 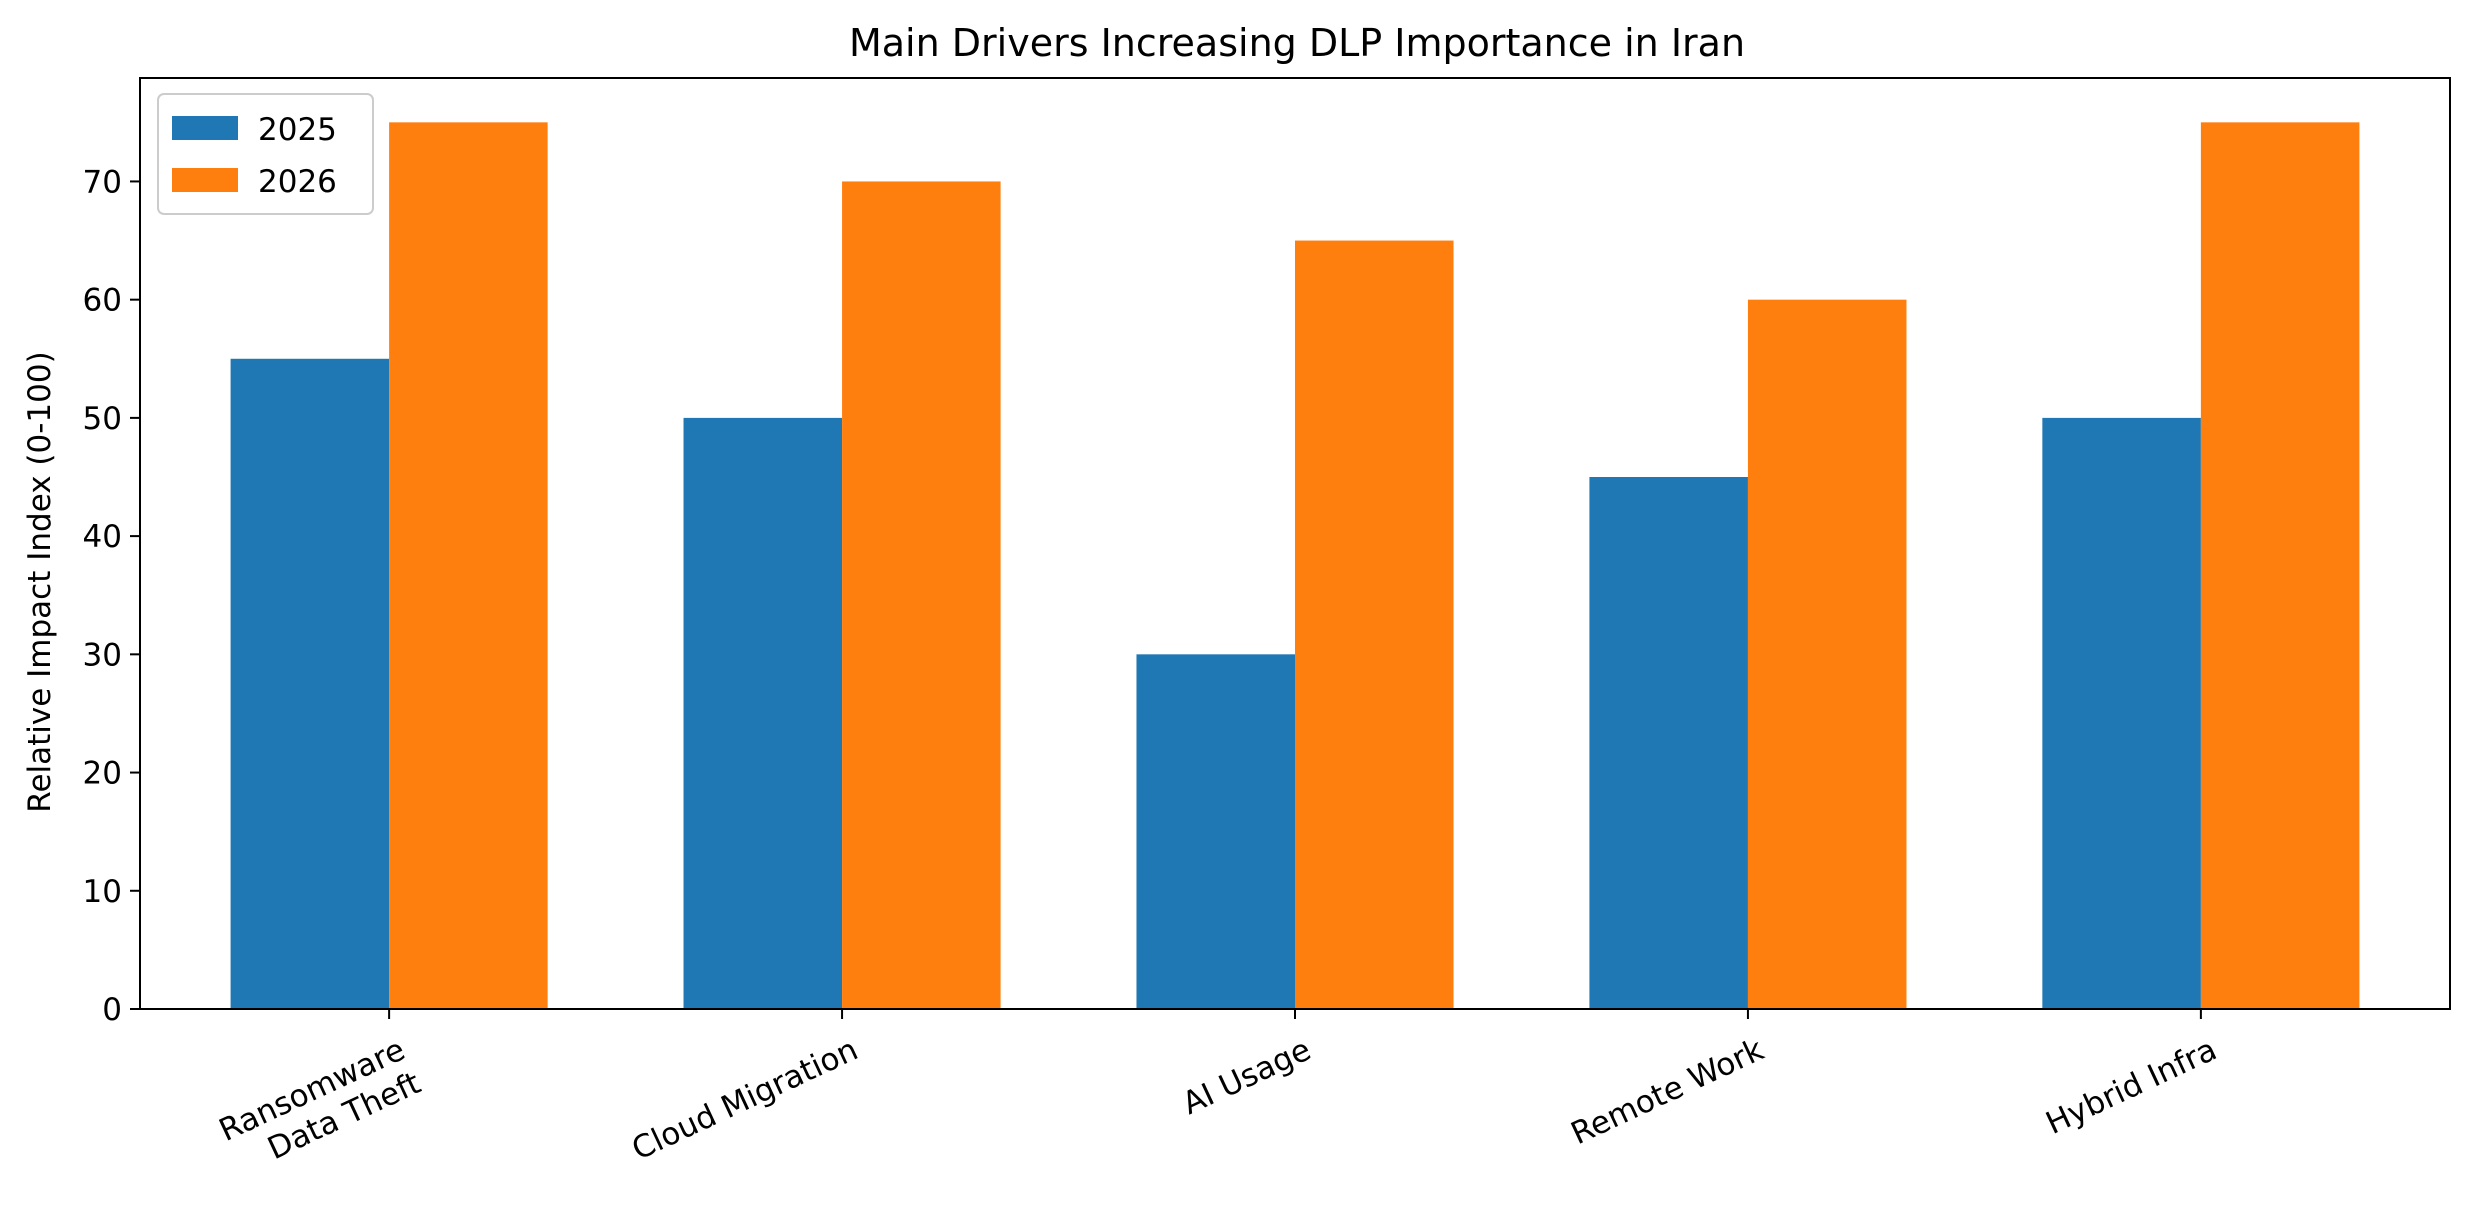 I want to click on legend-label-2026: 2026, so click(x=297, y=182).